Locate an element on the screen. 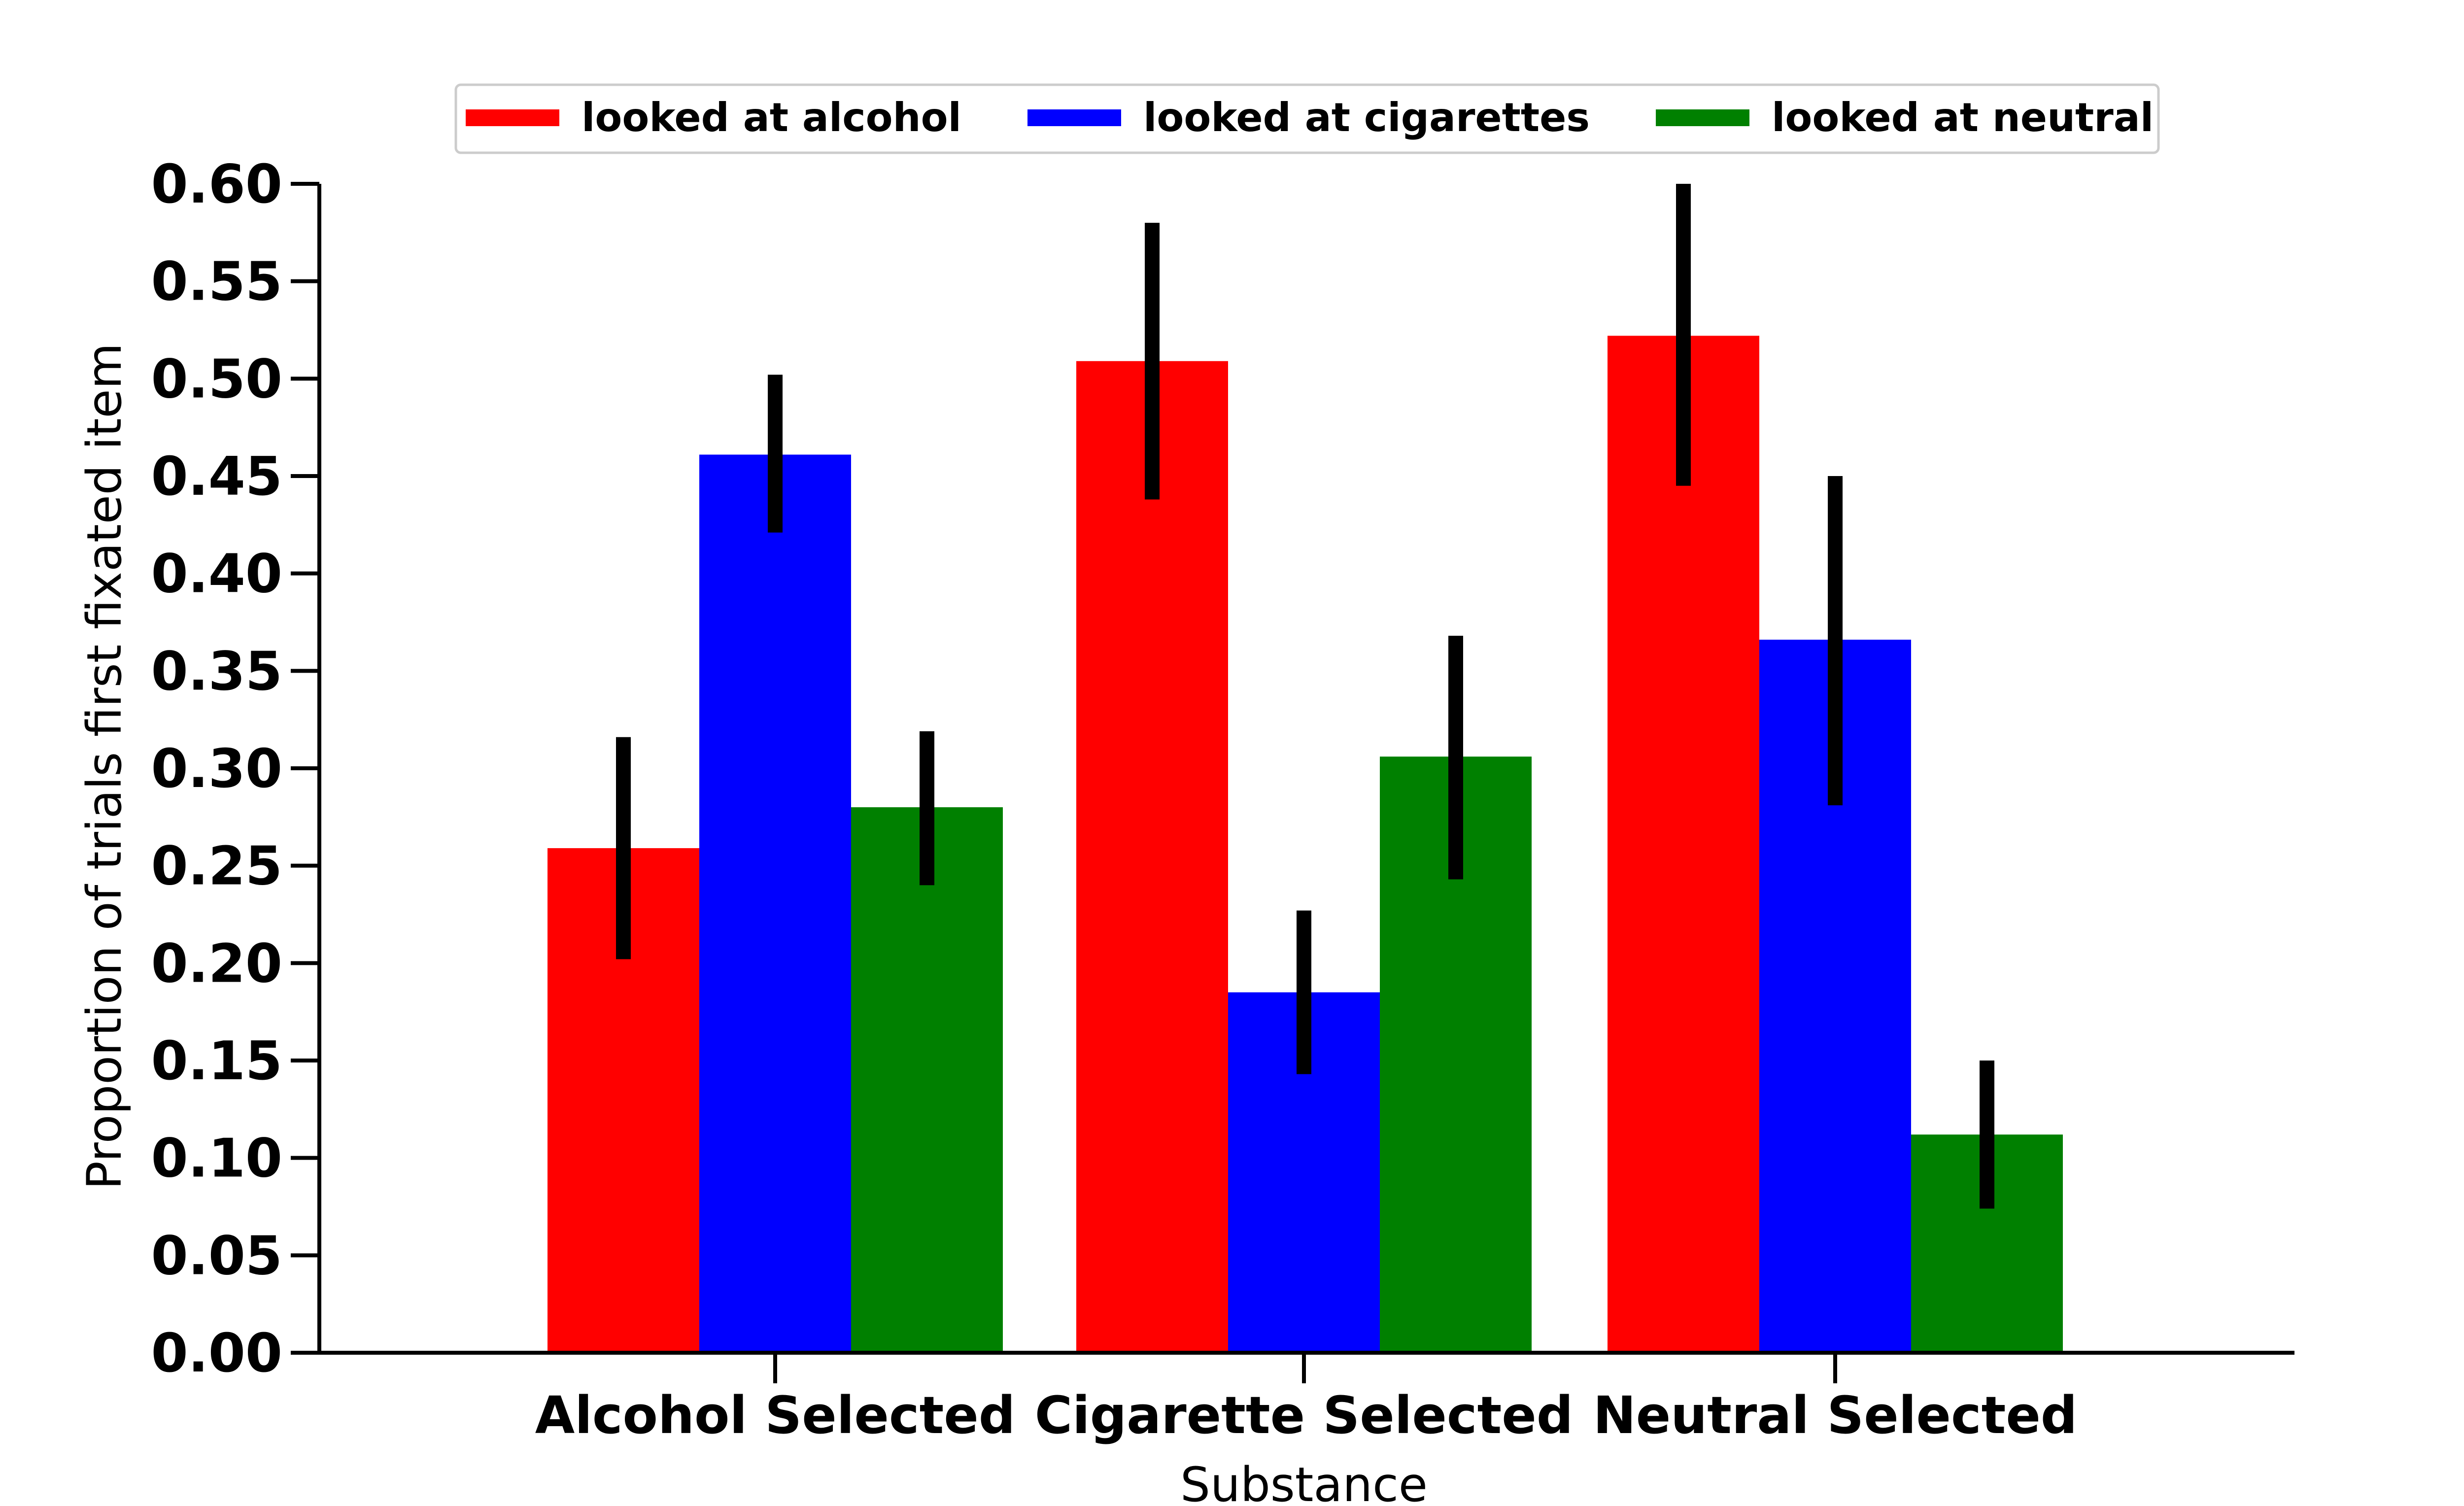  y-axis-title: Proportion of trials first fixated item is located at coordinates (104, 766).